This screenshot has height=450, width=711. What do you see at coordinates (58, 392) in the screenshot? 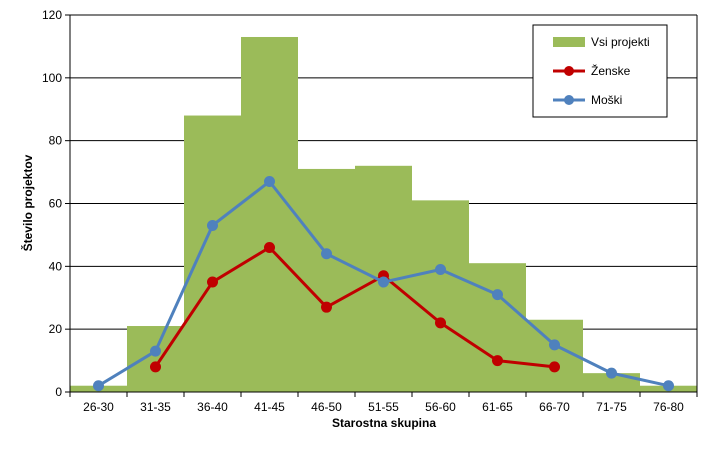
I see `y-tick-label: 0` at bounding box center [58, 392].